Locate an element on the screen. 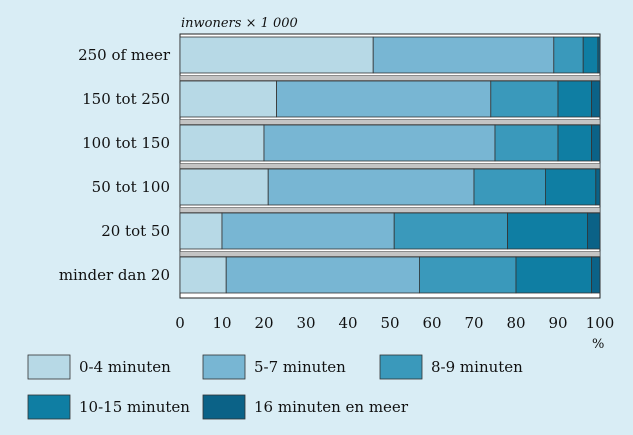 The height and width of the screenshot is (435, 633). x-tick-label: 60 is located at coordinates (431, 323).